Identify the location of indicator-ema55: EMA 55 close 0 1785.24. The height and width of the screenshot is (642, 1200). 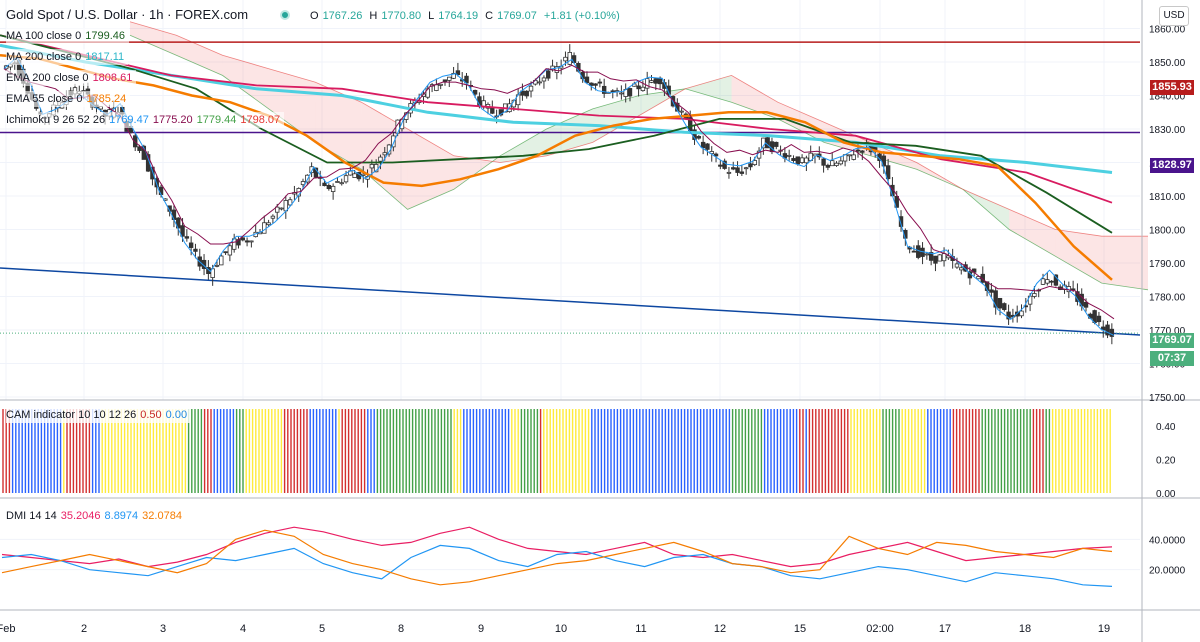
(68, 99).